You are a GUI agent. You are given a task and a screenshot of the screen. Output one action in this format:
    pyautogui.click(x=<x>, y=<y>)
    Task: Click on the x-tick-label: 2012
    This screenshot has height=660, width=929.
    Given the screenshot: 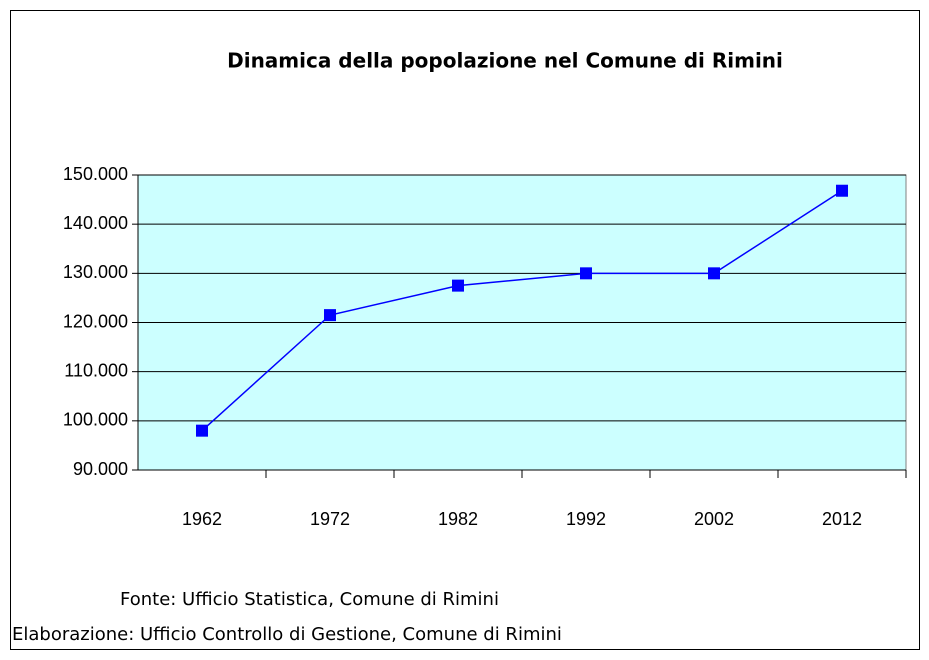 What is the action you would take?
    pyautogui.click(x=842, y=519)
    